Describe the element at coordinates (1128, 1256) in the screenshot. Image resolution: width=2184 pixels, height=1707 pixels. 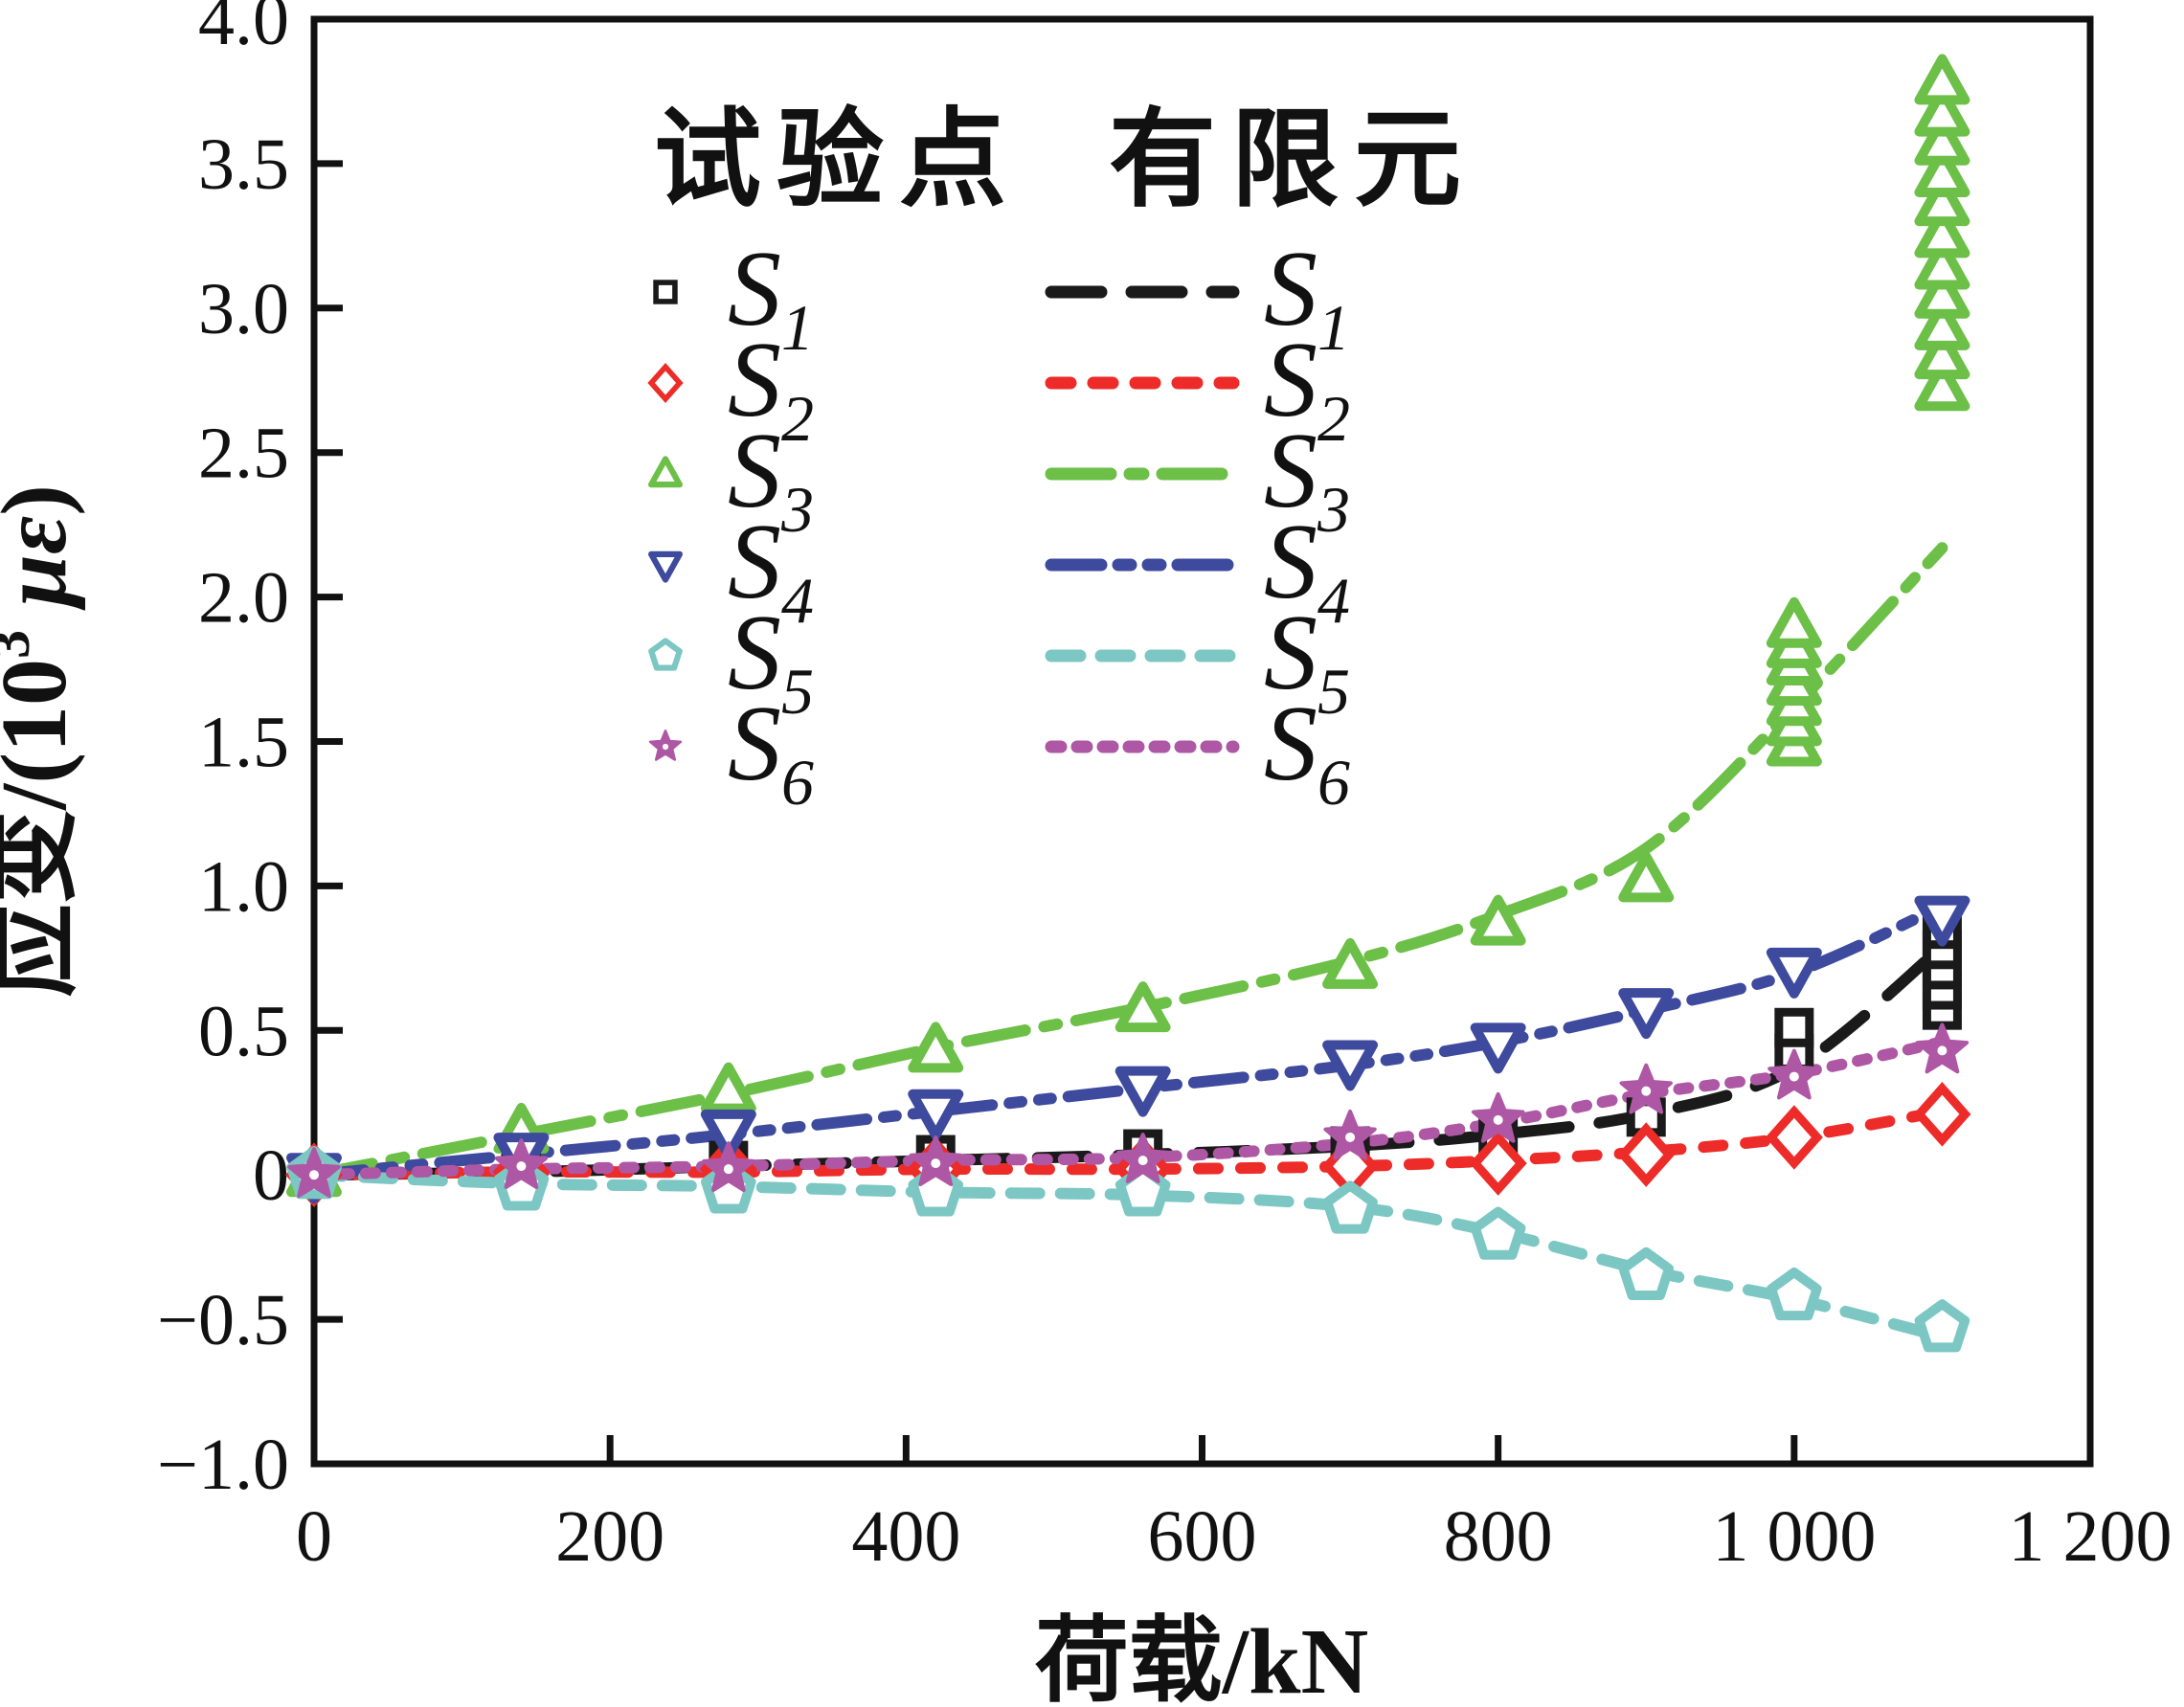
I see `series-s5-fem-line` at that location.